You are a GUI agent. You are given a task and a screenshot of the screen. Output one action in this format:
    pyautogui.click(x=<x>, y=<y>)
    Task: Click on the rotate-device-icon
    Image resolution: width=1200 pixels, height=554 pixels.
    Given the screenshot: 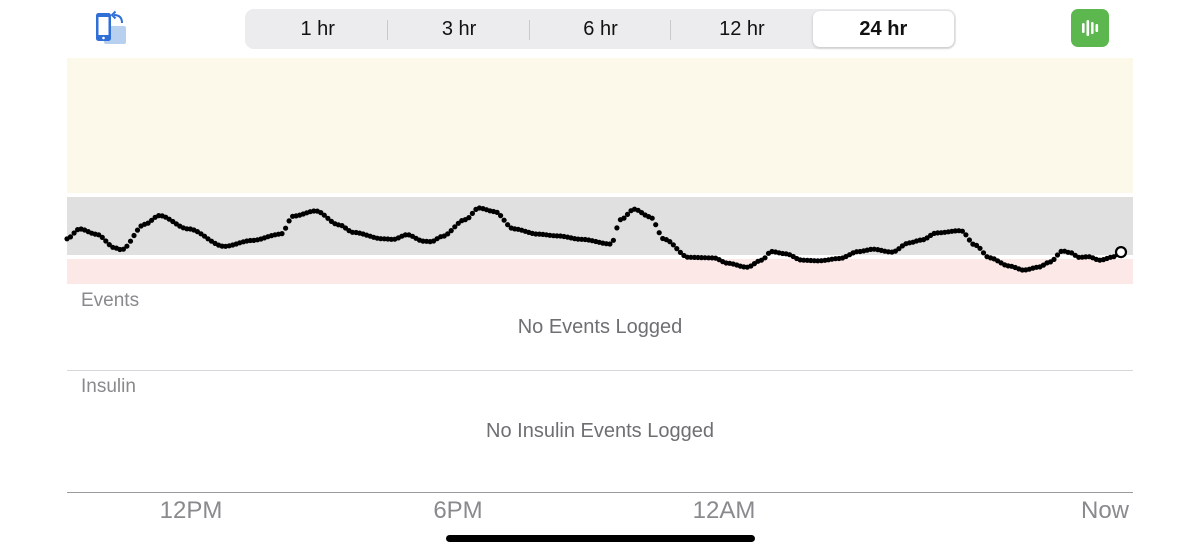 What is the action you would take?
    pyautogui.click(x=111, y=27)
    